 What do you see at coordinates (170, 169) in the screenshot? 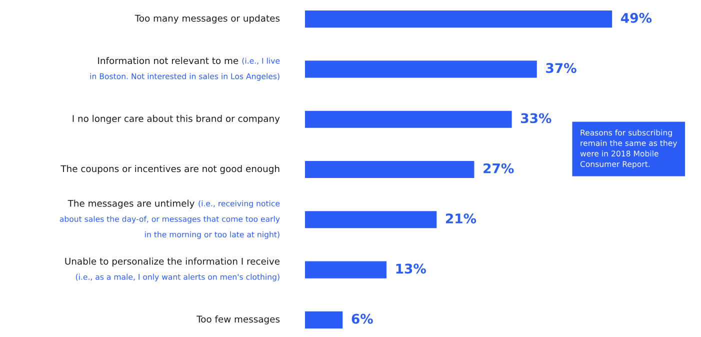
I see `y-tick-label: The coupons or incentives are not good enough` at bounding box center [170, 169].